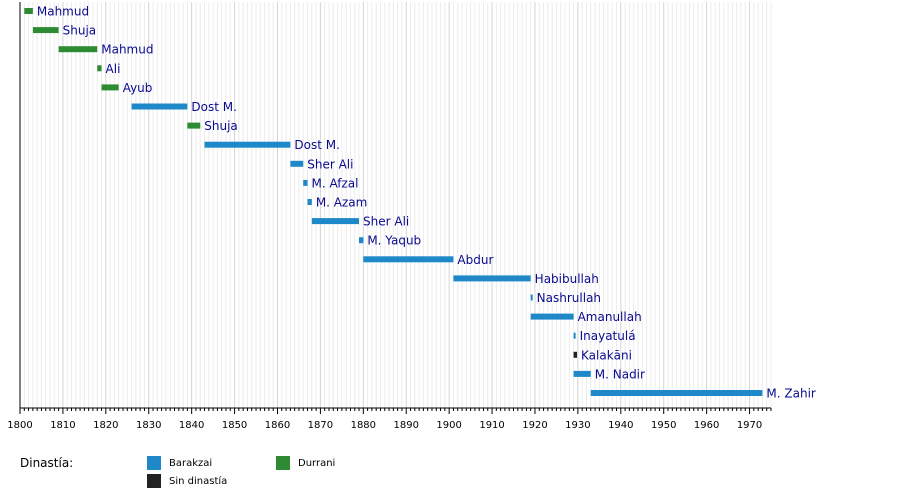 This screenshot has height=489, width=900. Describe the element at coordinates (448, 425) in the screenshot. I see `x-tick-label: 1900` at that location.